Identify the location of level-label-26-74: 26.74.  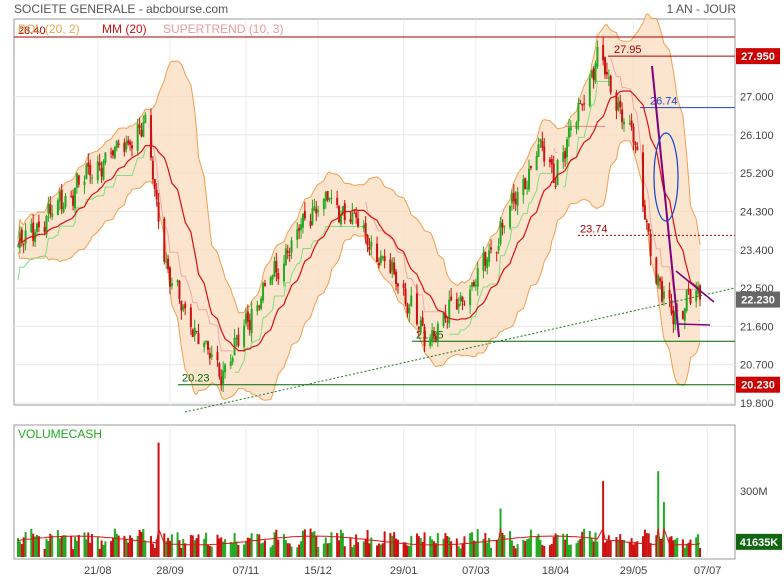
(664, 102).